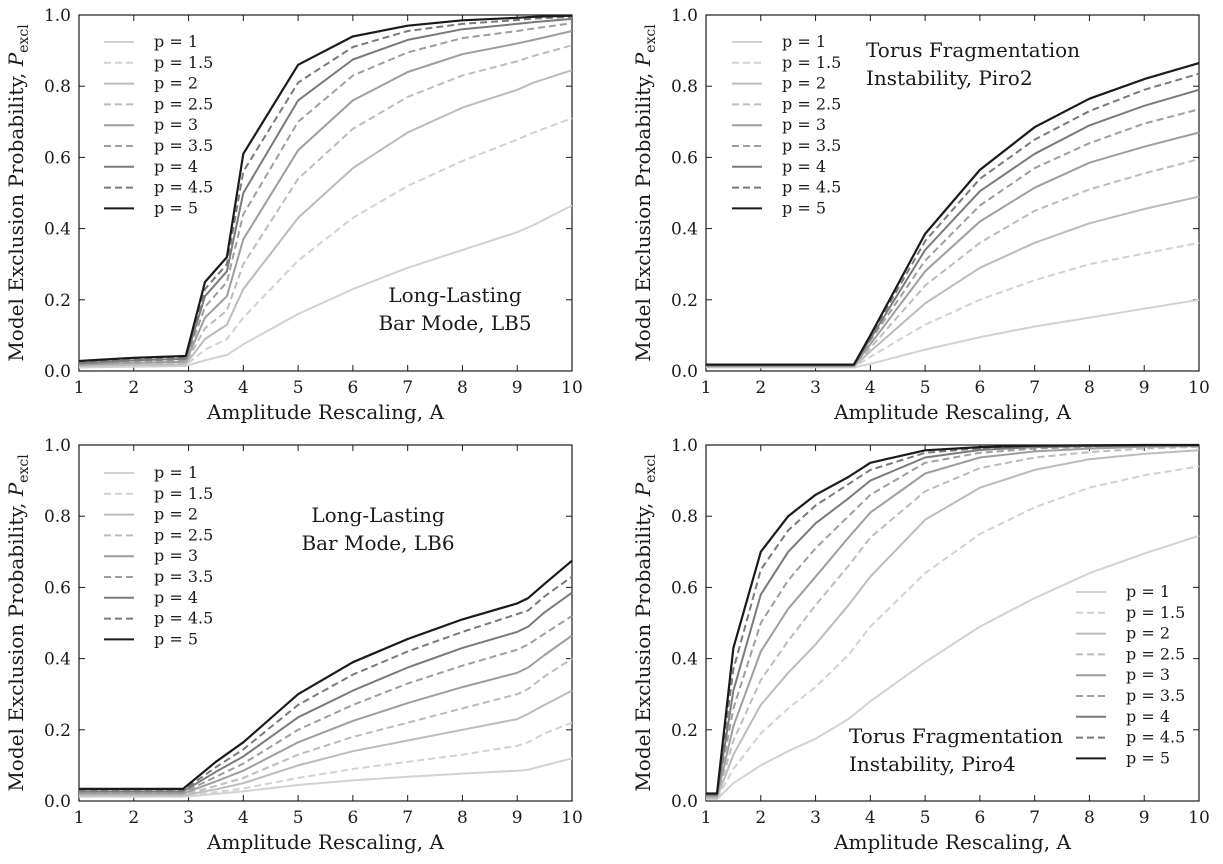 Image resolution: width=1223 pixels, height=864 pixels. I want to click on legend-label: p = 4, so click(1148, 716).